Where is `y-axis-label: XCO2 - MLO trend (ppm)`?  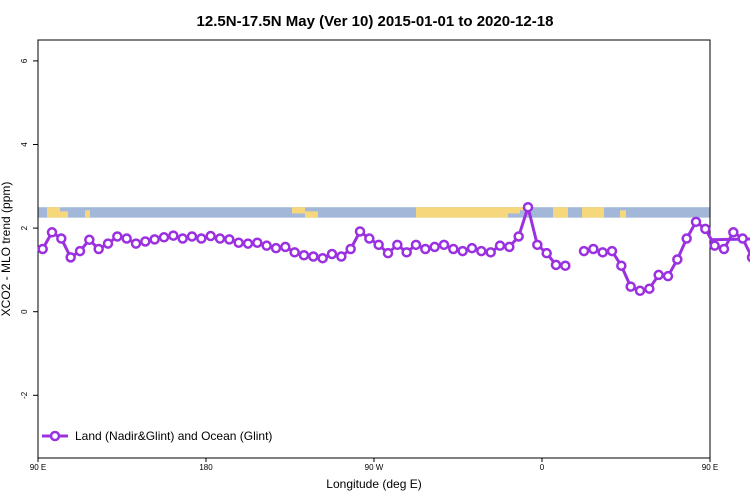
y-axis-label: XCO2 - MLO trend (ppm) is located at coordinates (6, 249).